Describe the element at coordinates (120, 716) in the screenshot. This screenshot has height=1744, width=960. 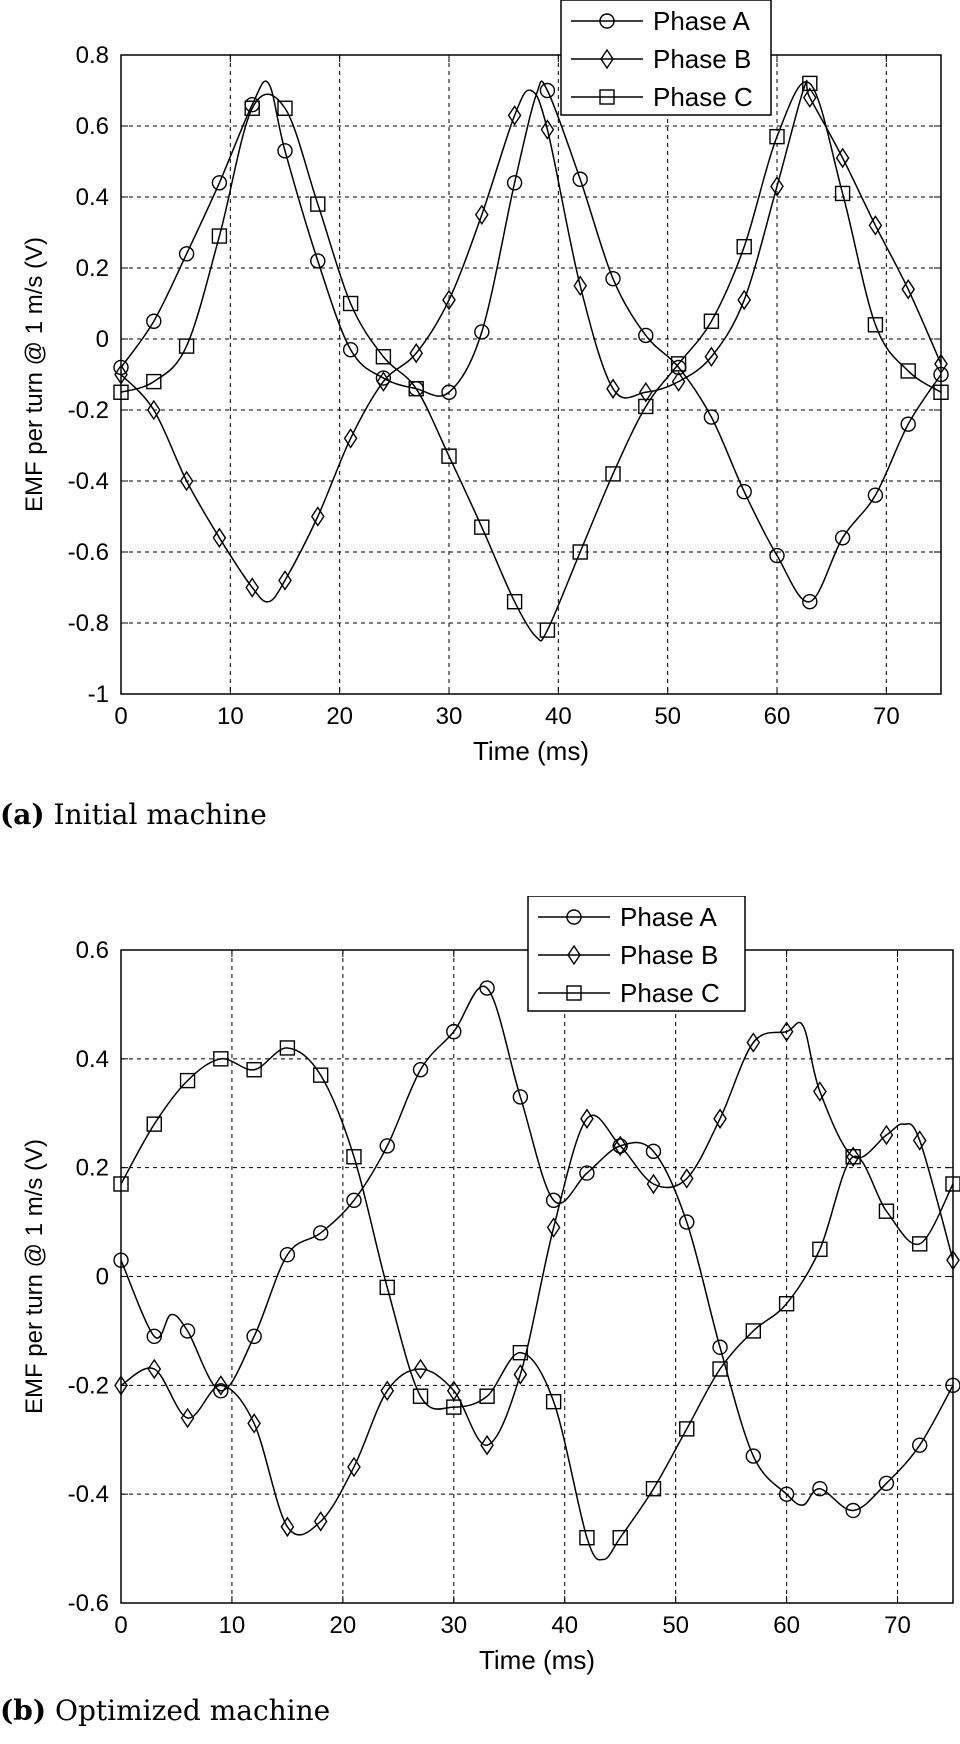
I see `x-tick-label: 0` at that location.